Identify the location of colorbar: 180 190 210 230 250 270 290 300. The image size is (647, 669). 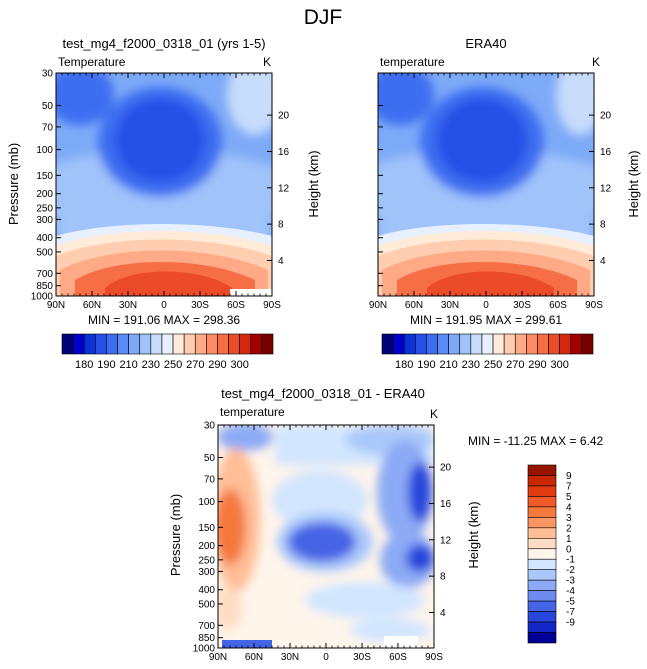
(167, 352).